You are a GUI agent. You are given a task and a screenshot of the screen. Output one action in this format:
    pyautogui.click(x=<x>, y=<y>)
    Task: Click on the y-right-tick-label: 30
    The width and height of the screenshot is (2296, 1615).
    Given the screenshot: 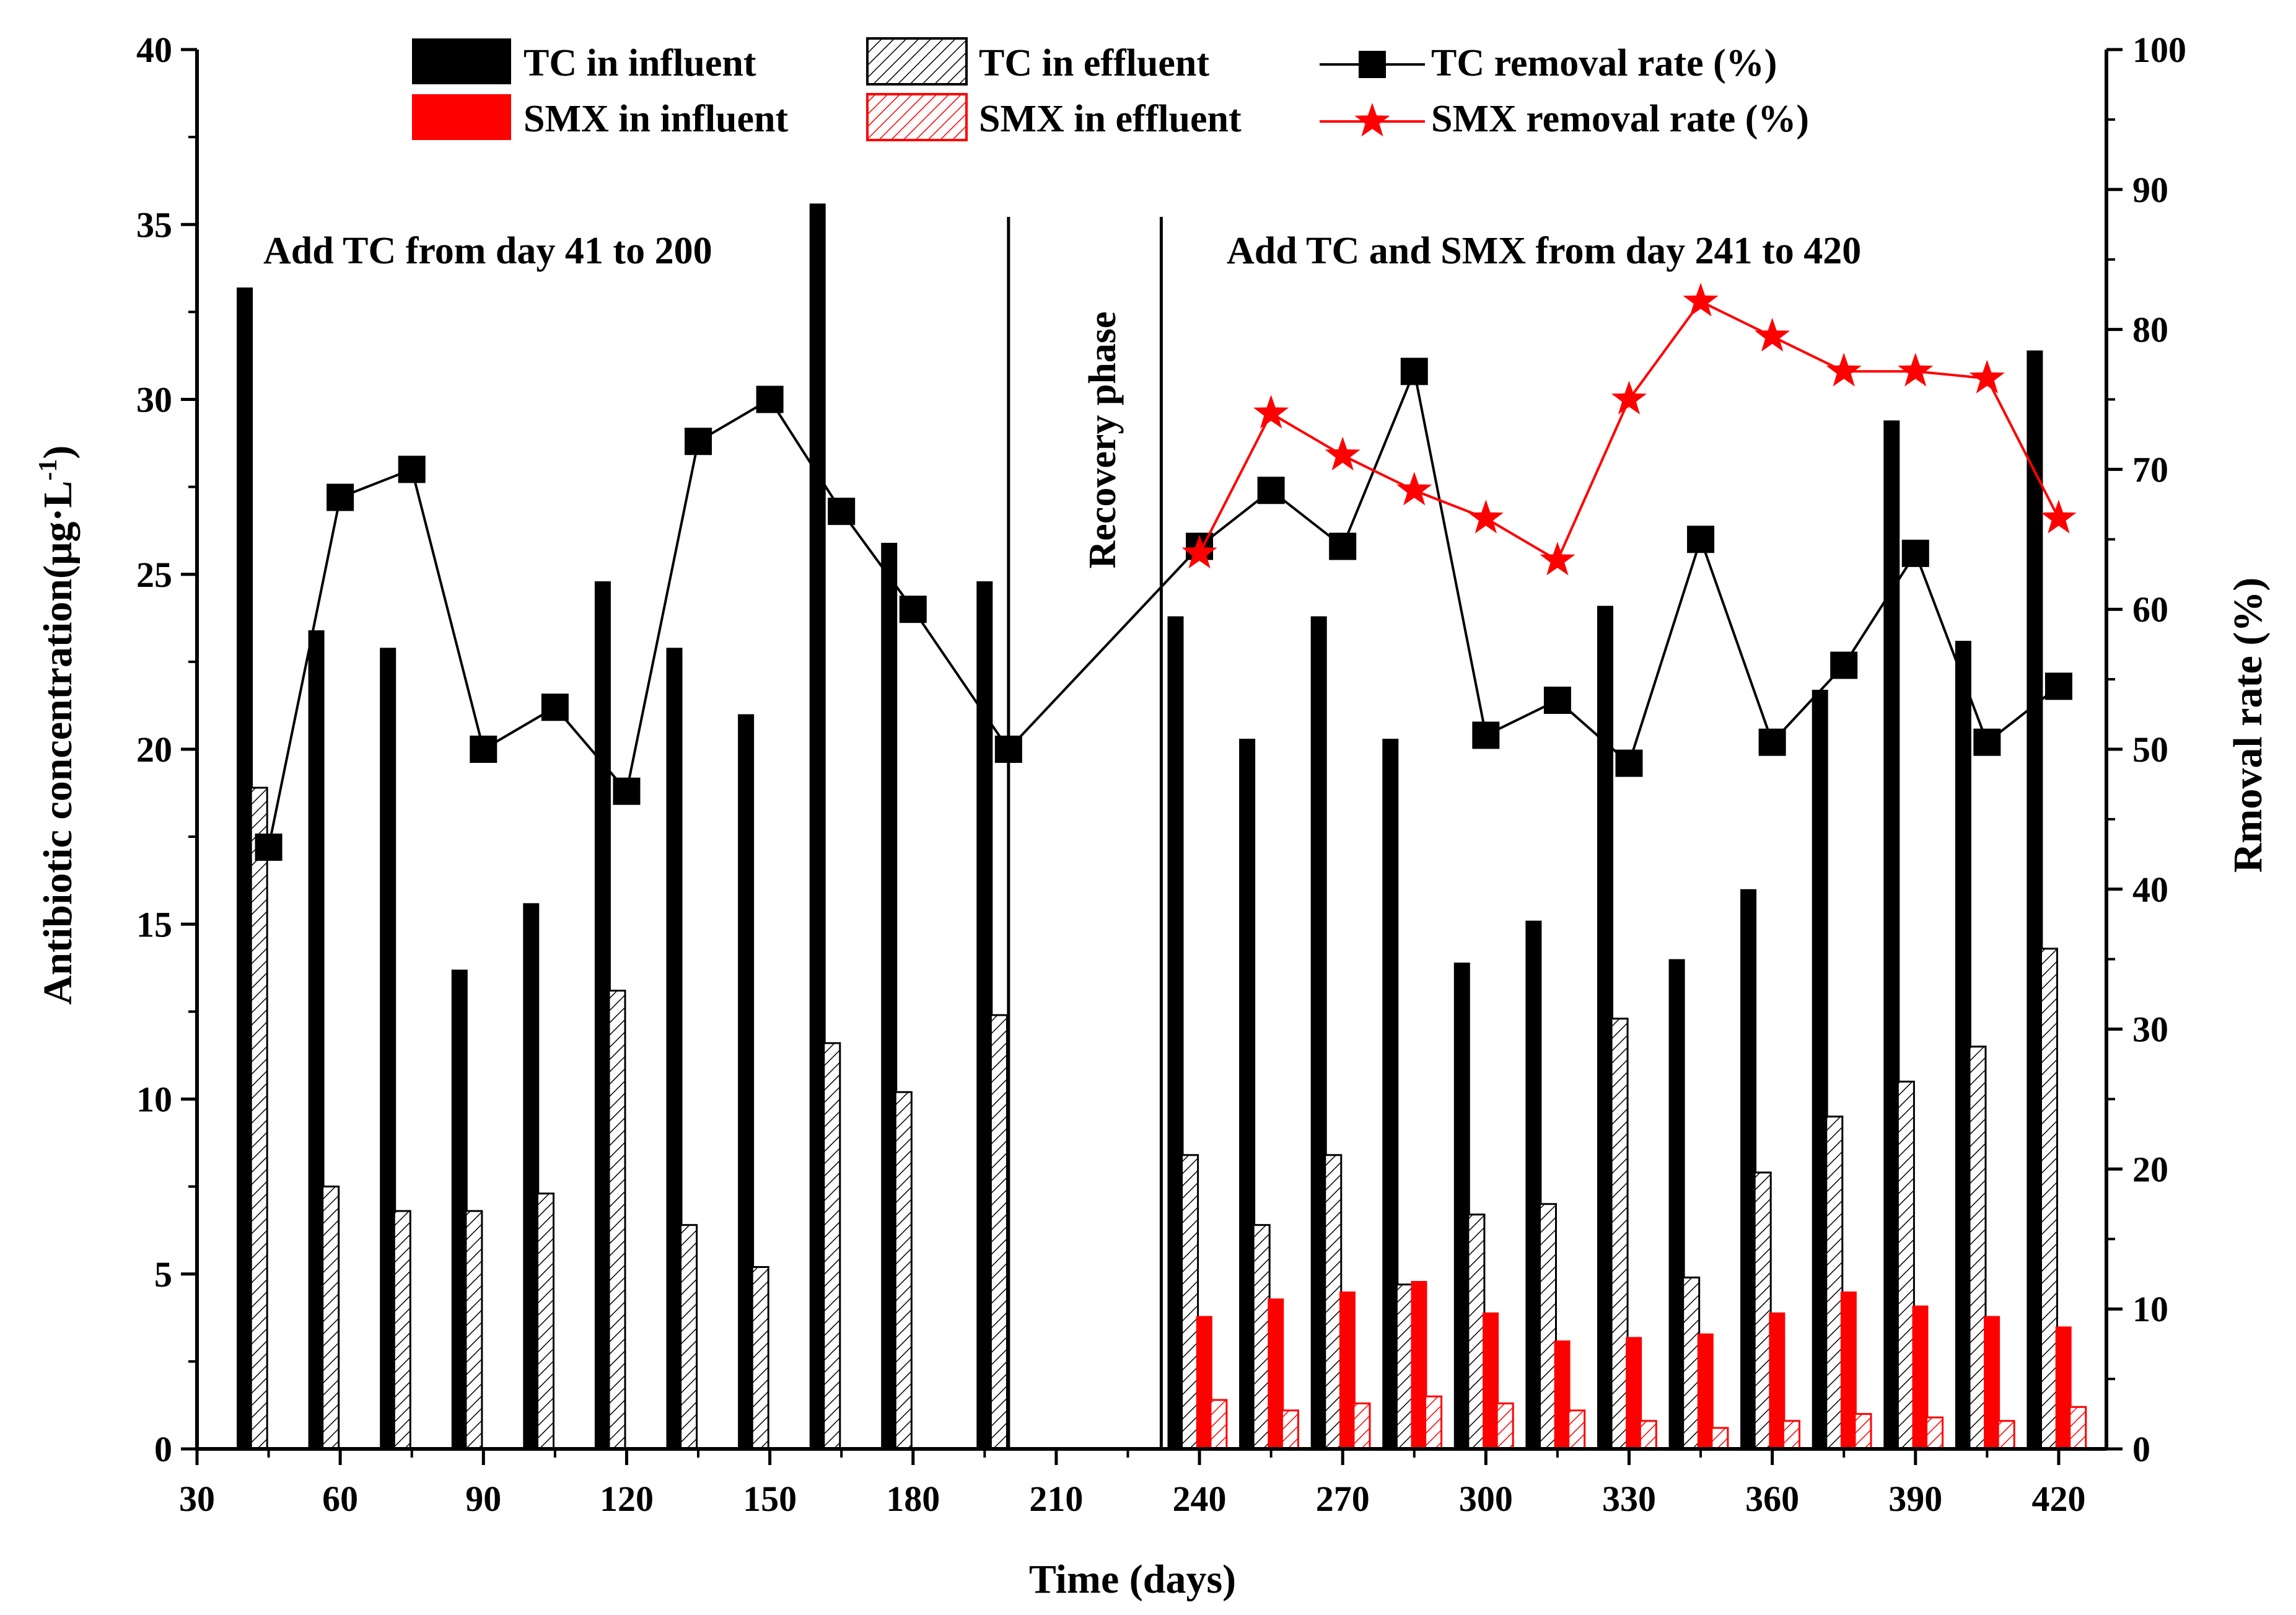 What is the action you would take?
    pyautogui.click(x=2150, y=1030)
    